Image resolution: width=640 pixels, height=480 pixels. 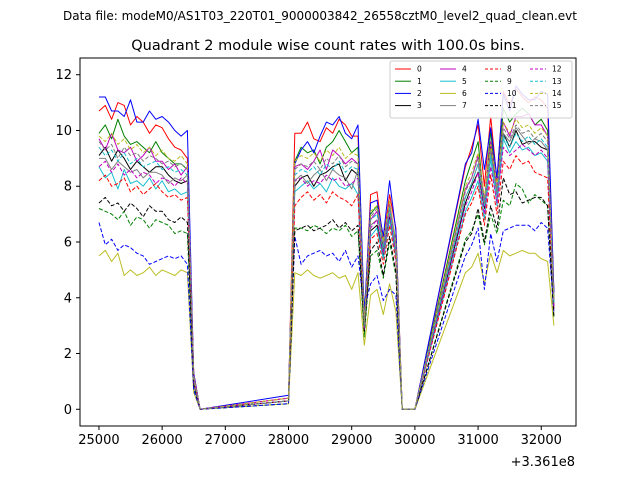 What do you see at coordinates (414, 440) in the screenshot?
I see `x-tick-label: 30000` at bounding box center [414, 440].